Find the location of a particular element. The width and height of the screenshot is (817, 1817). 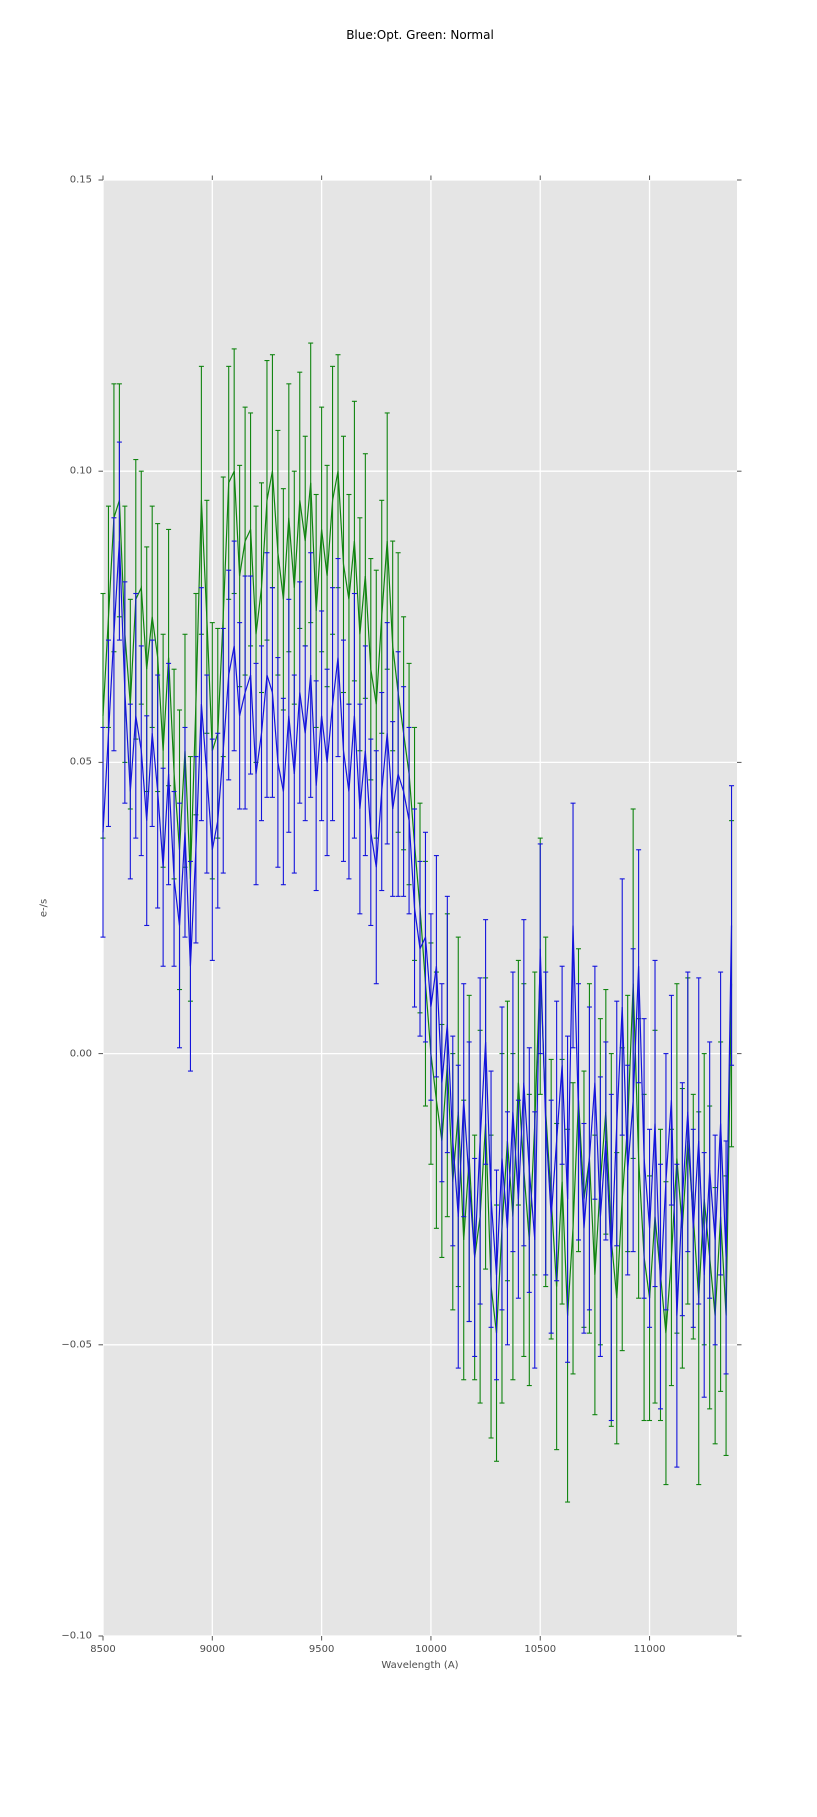

y-tick-label: 0.00 is located at coordinates (80, 1054).